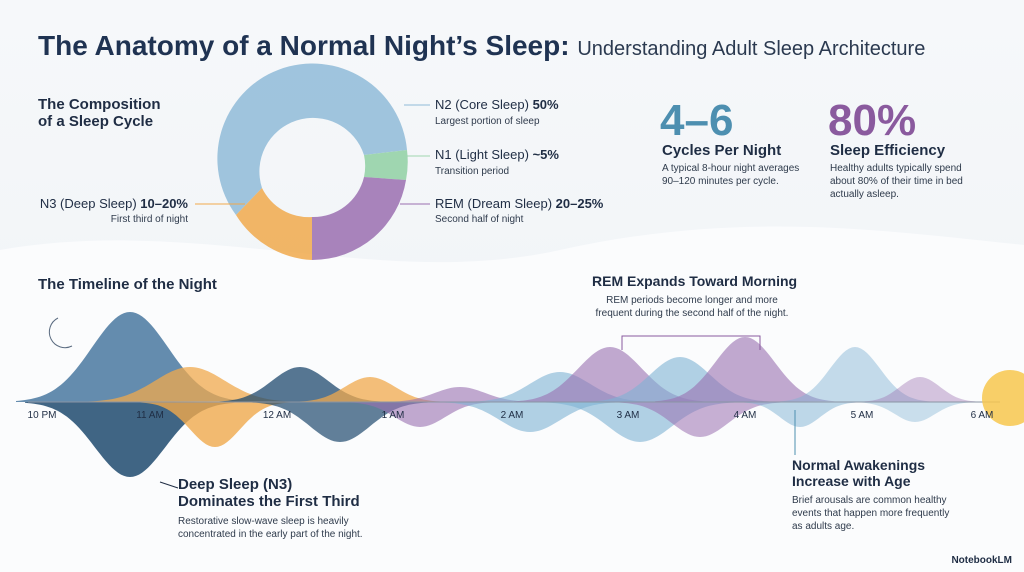 The image size is (1024, 572). Describe the element at coordinates (512, 415) in the screenshot. I see `time-tick-label: 2 AM` at that location.